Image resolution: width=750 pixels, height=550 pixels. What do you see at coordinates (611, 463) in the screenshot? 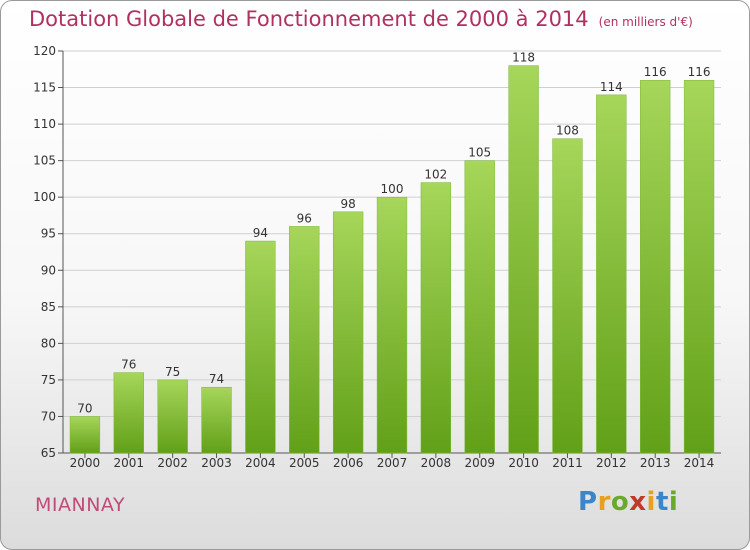
I see `x-tick-label: 2012` at bounding box center [611, 463].